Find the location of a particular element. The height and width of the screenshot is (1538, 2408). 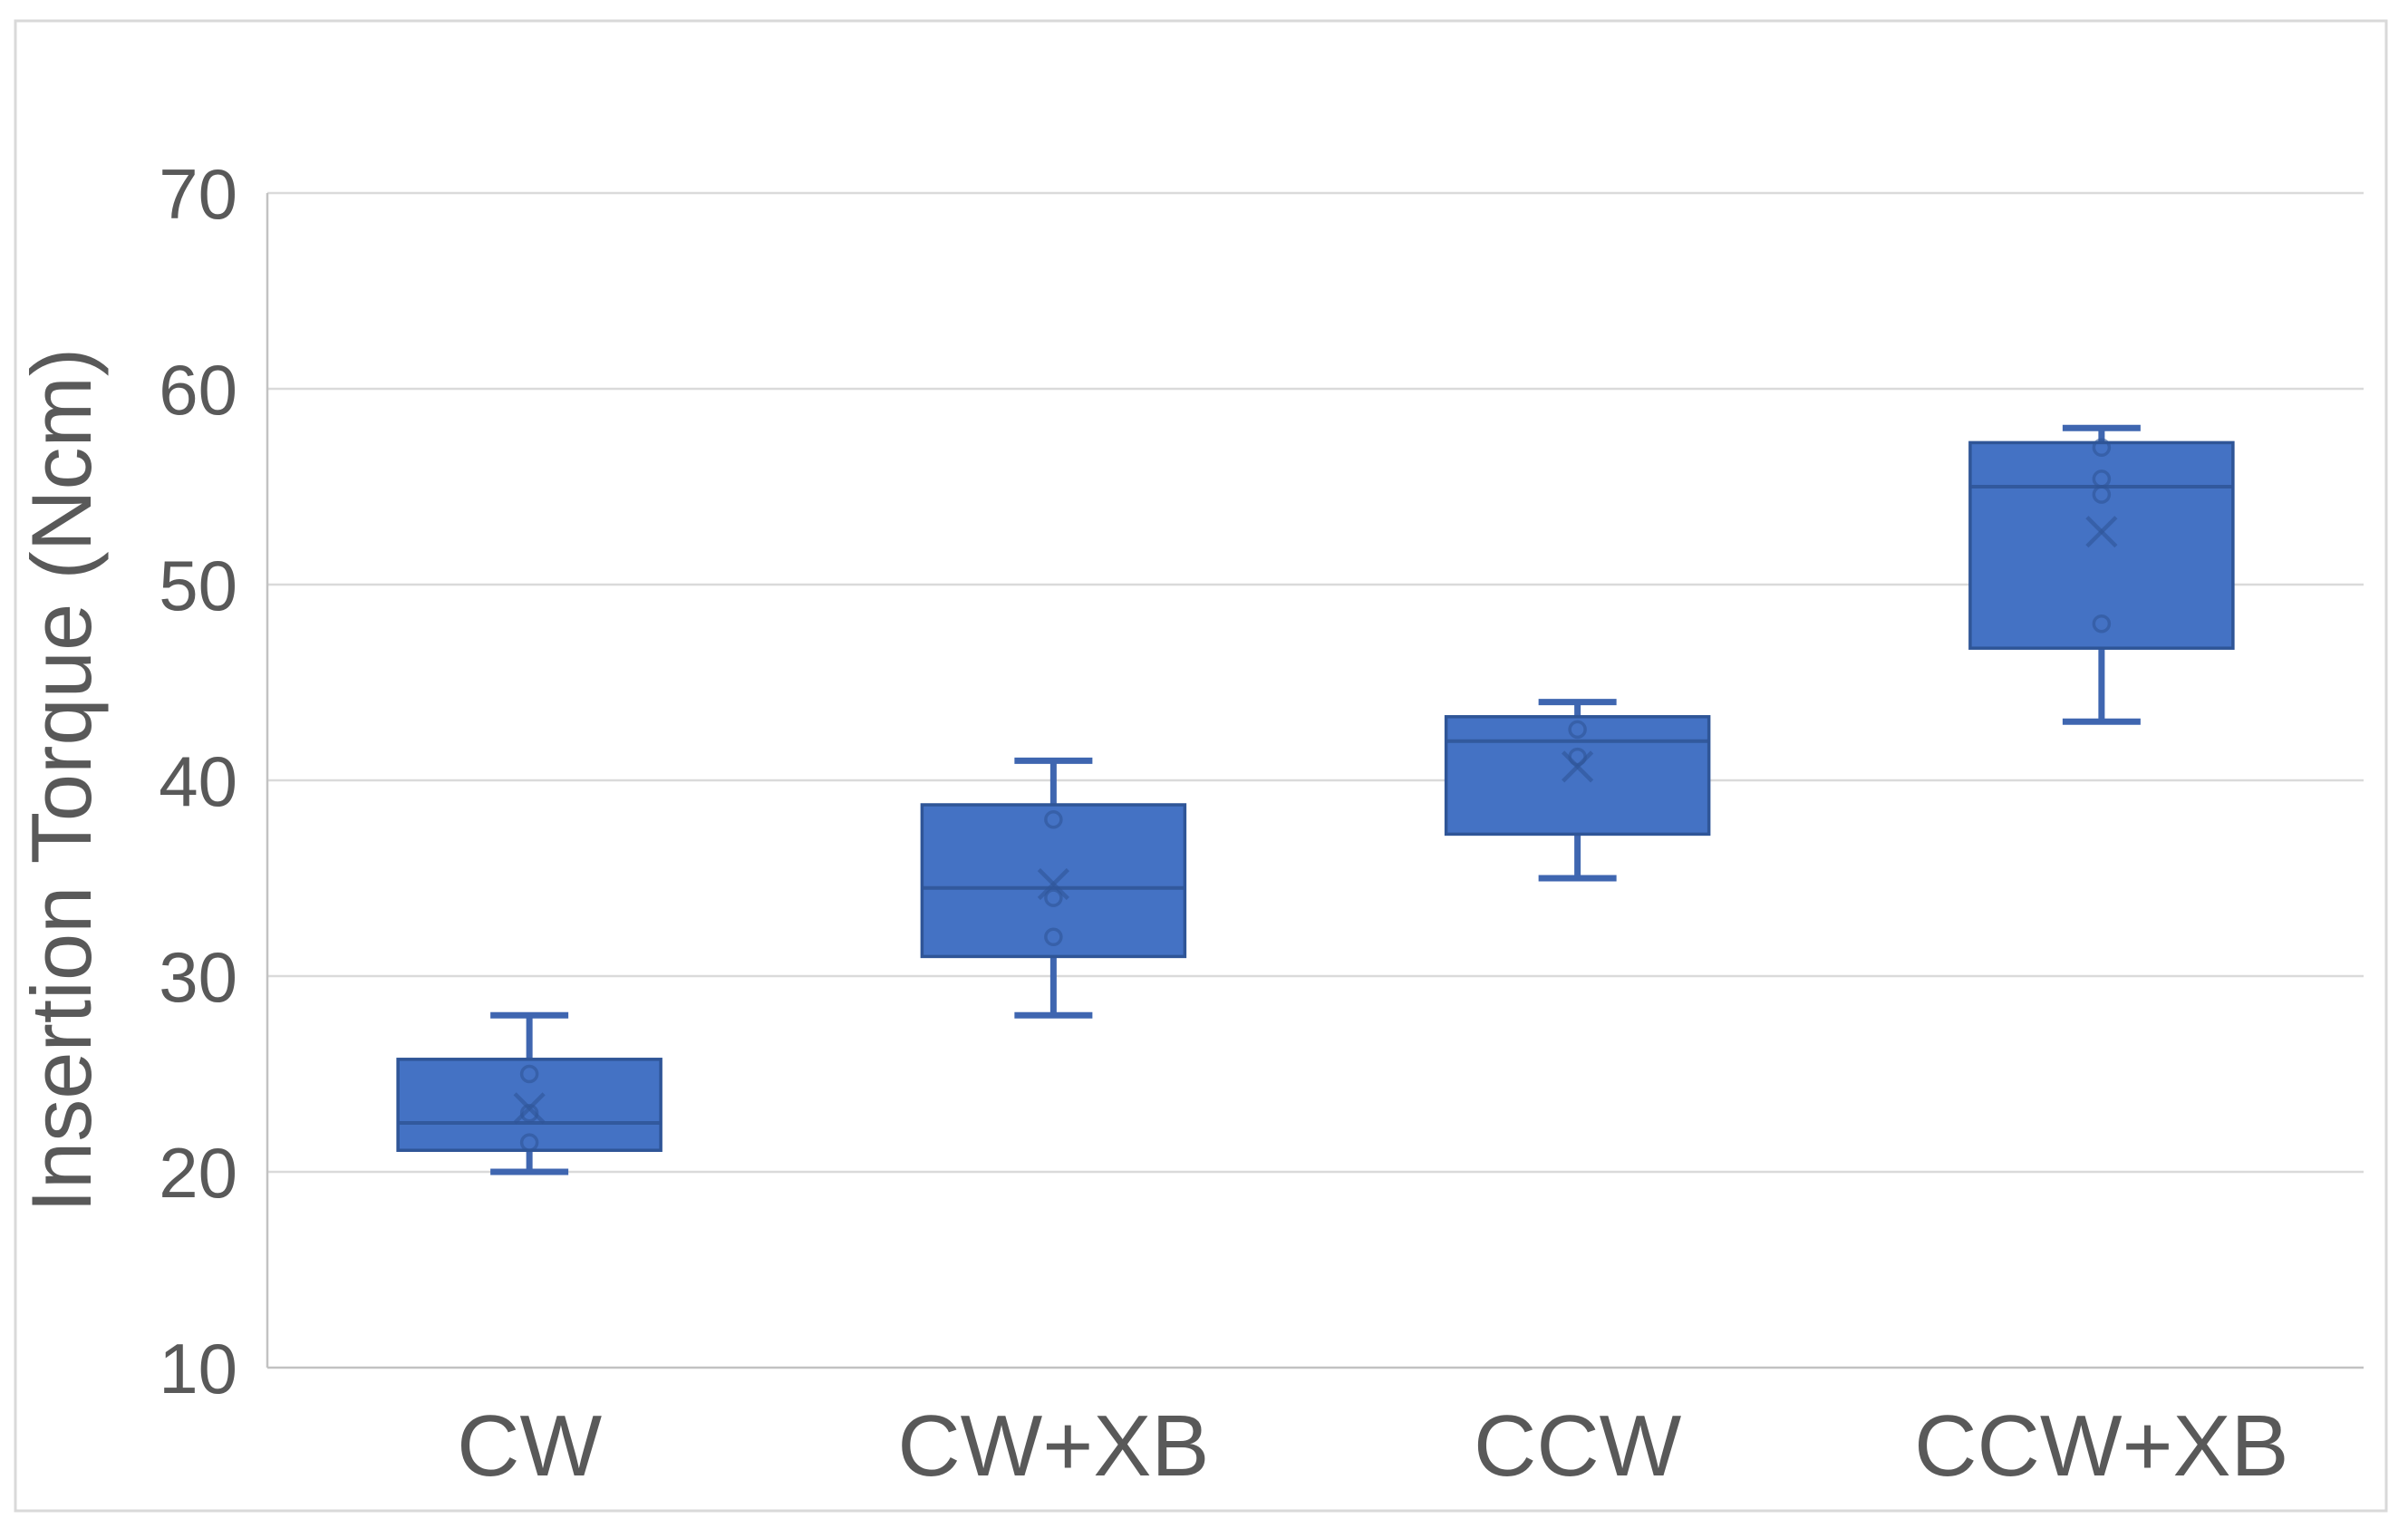

category-label-CW: CW is located at coordinates (530, 1446).